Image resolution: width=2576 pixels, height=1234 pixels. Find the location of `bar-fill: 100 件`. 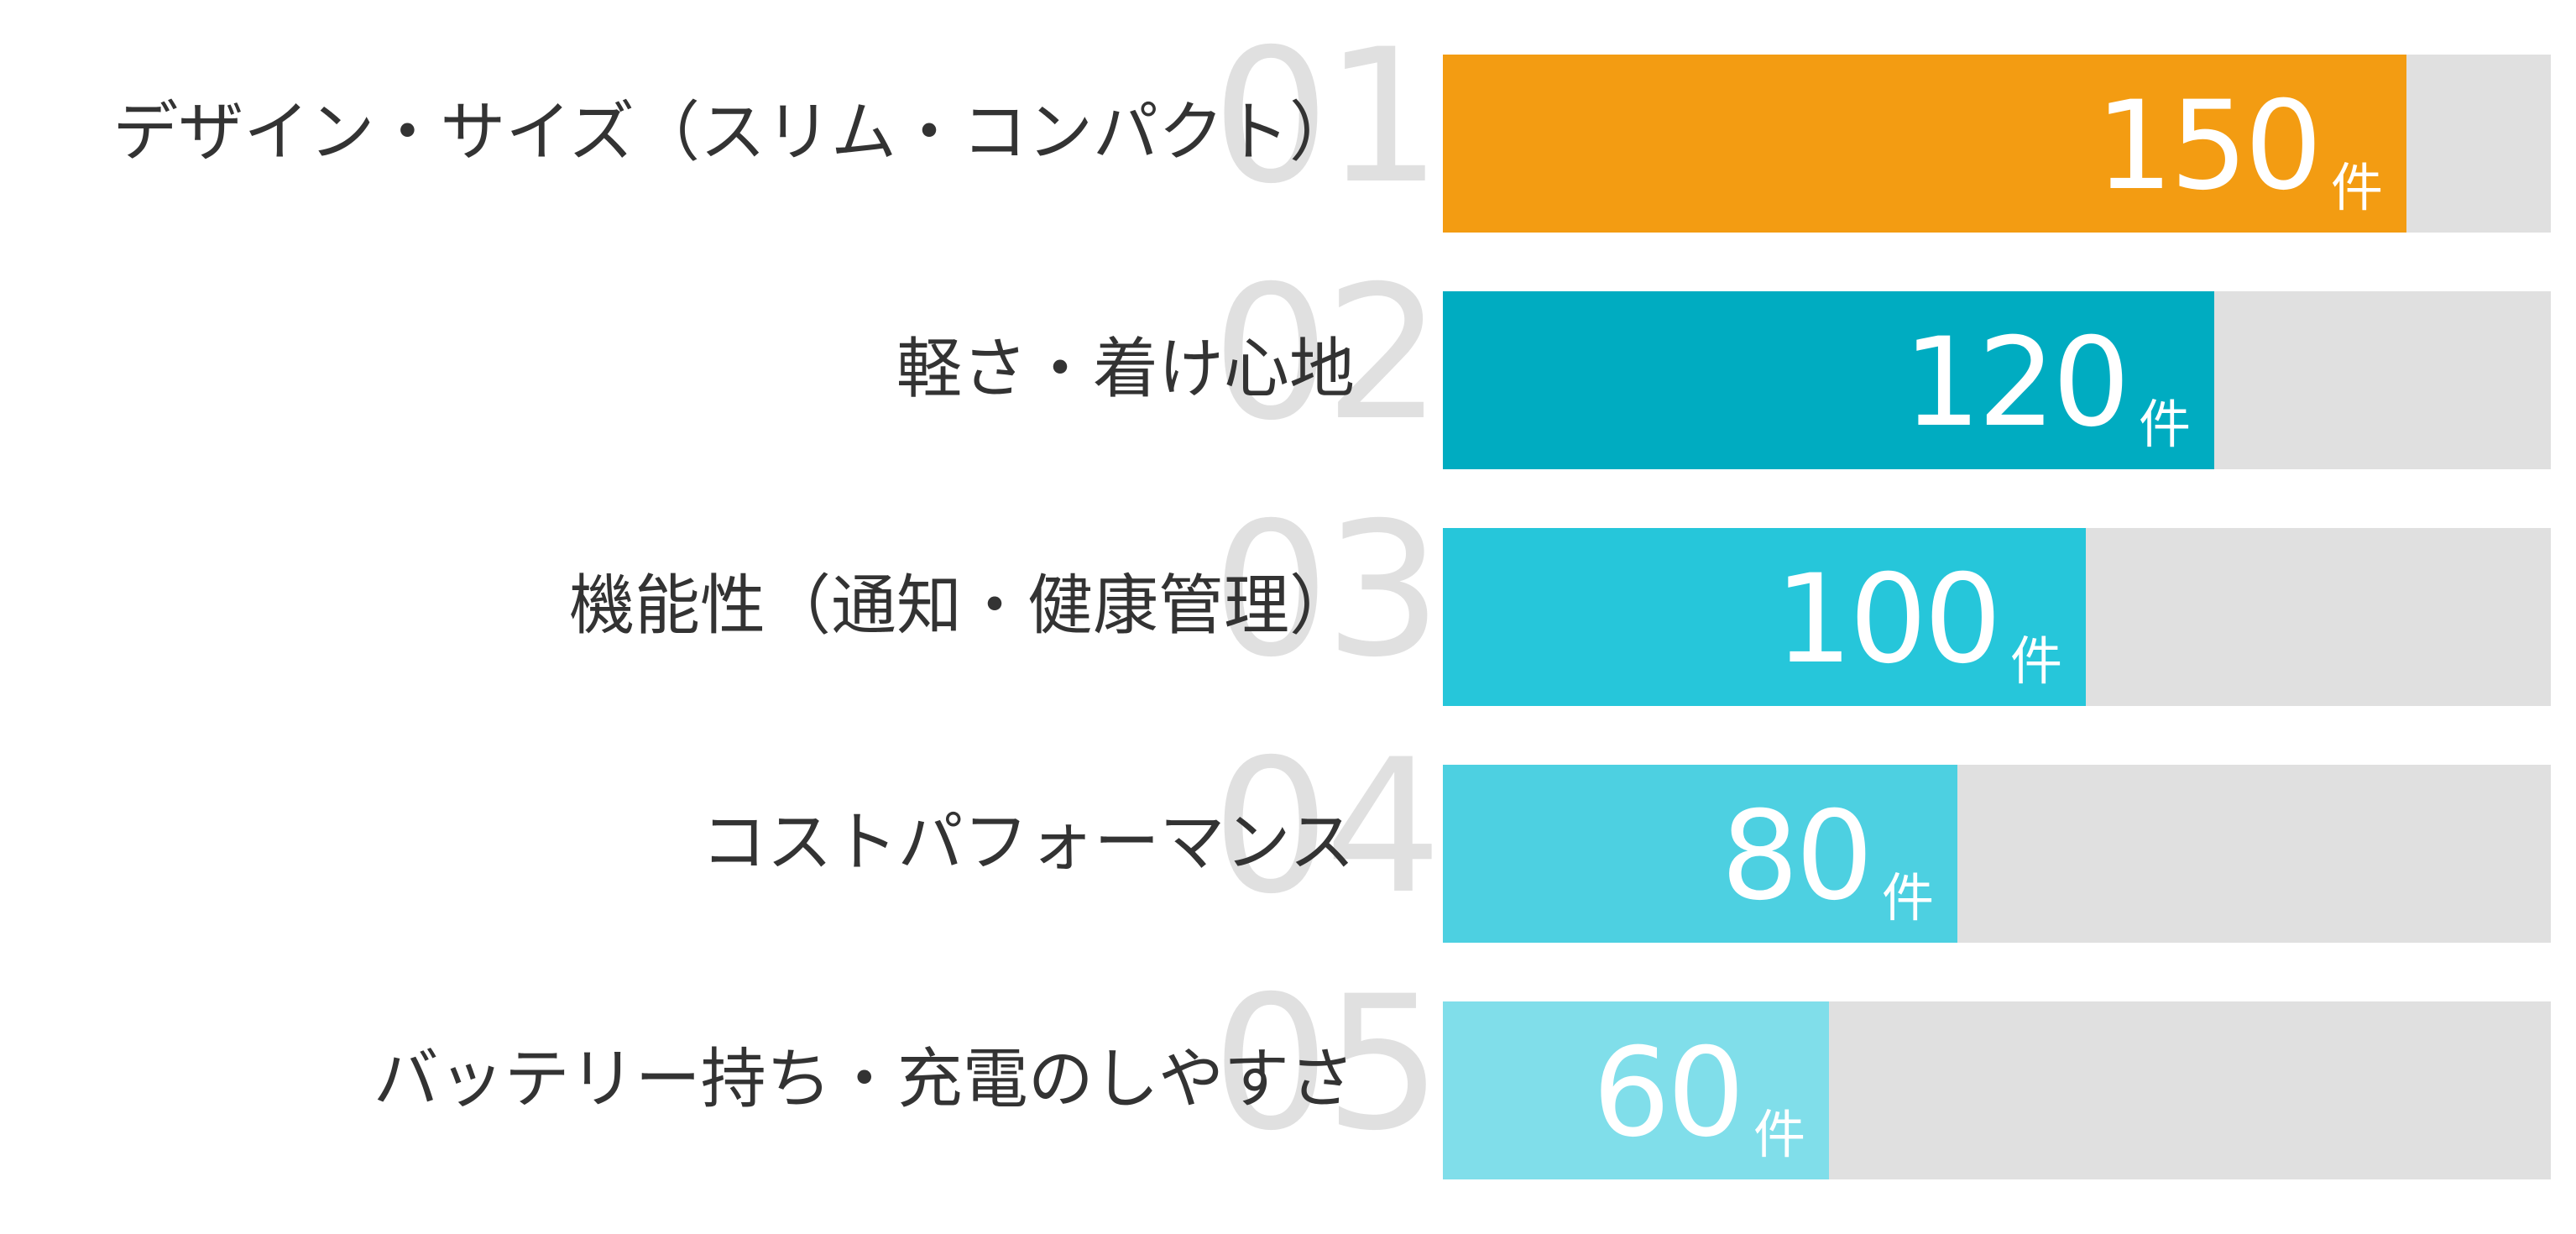

bar-fill: 100 件 is located at coordinates (1764, 617).